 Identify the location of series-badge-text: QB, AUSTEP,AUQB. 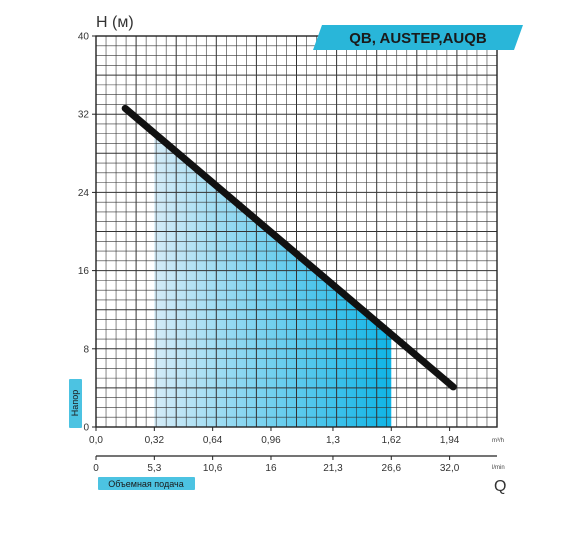
(418, 38).